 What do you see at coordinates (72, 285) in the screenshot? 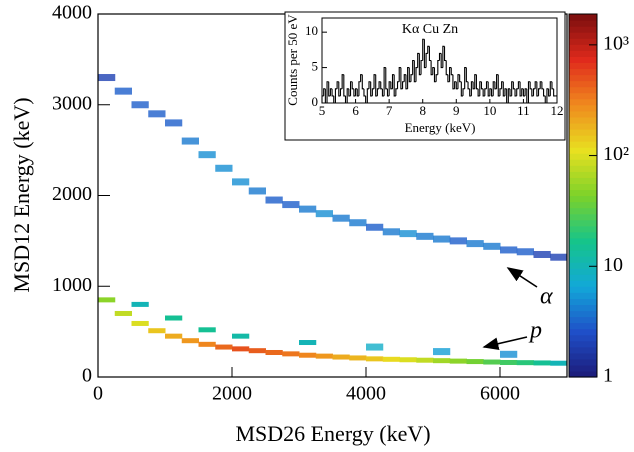
I see `y-tick-label: 1000` at bounding box center [72, 285].